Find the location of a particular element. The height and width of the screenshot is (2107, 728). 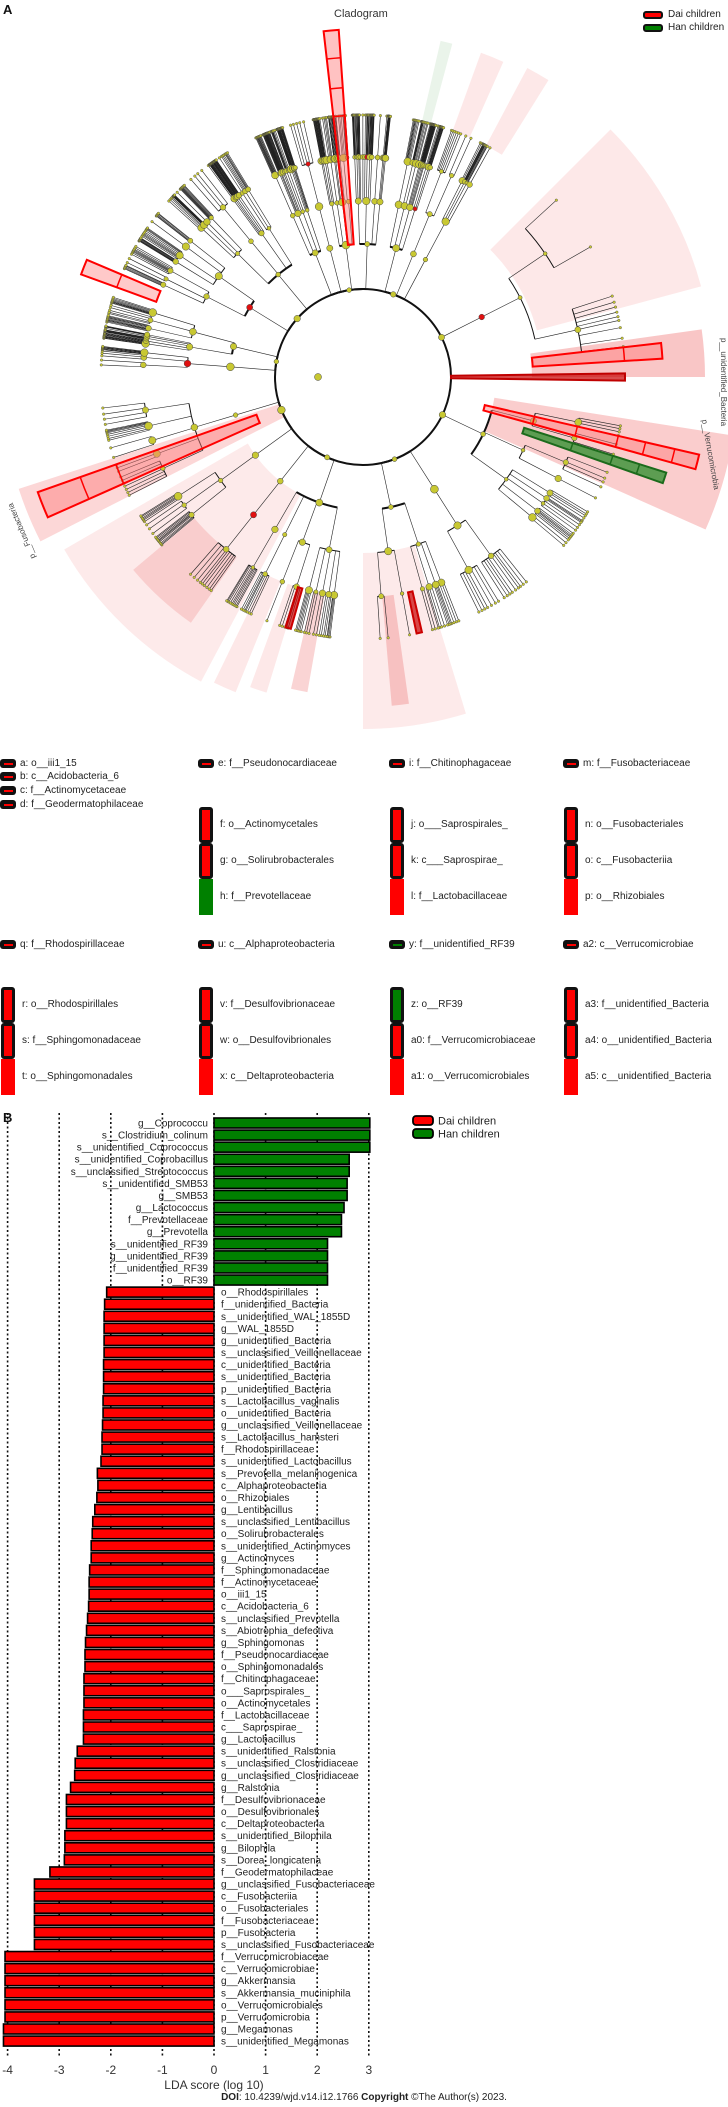

key-label-o: o: c__Fusobacteriia is located at coordinates (629, 860).